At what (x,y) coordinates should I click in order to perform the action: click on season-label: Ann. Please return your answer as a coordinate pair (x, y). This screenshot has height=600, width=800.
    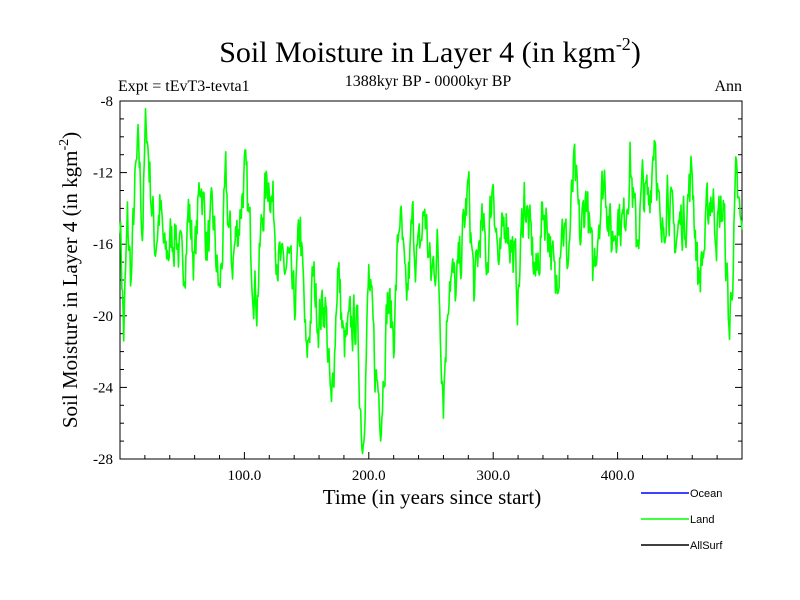
    Looking at the image, I should click on (728, 86).